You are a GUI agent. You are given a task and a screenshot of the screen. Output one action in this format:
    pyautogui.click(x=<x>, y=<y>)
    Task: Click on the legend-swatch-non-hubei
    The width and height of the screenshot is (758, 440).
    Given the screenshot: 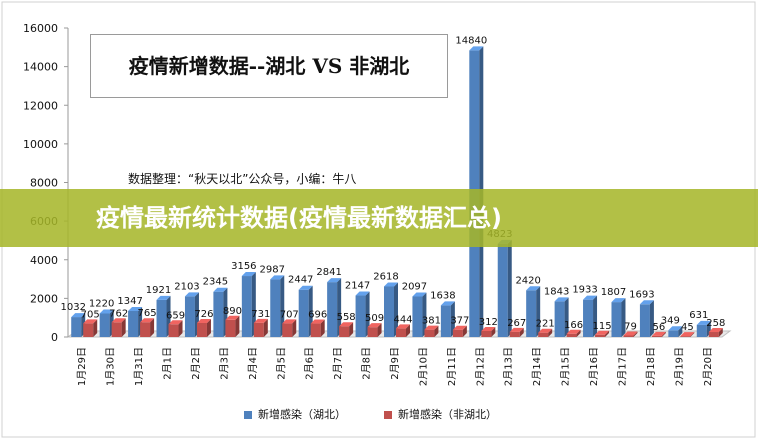 What is the action you would take?
    pyautogui.click(x=388, y=415)
    